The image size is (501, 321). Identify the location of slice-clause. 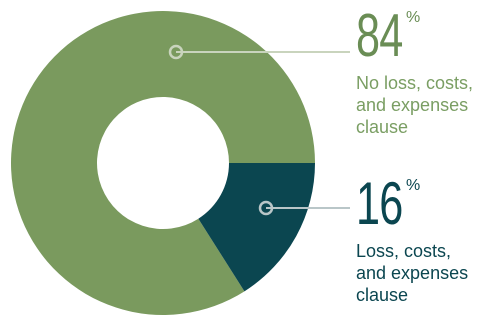
(256, 227).